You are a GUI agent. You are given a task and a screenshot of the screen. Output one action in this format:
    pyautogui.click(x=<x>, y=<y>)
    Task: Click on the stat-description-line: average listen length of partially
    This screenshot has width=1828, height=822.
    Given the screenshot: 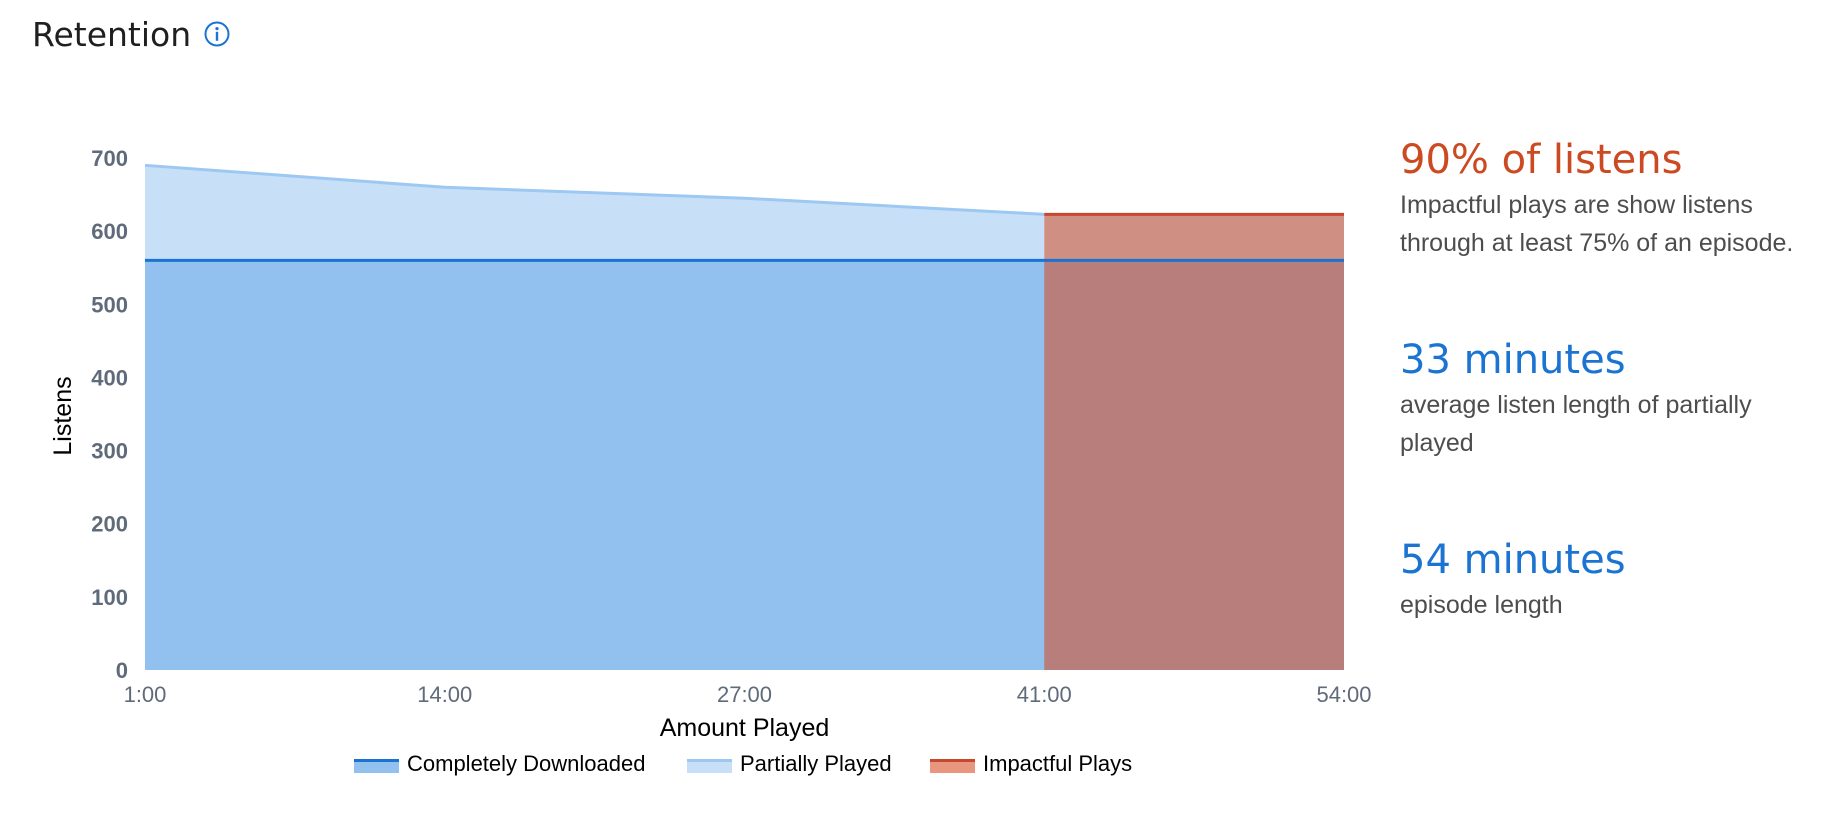 What is the action you would take?
    pyautogui.click(x=1576, y=405)
    